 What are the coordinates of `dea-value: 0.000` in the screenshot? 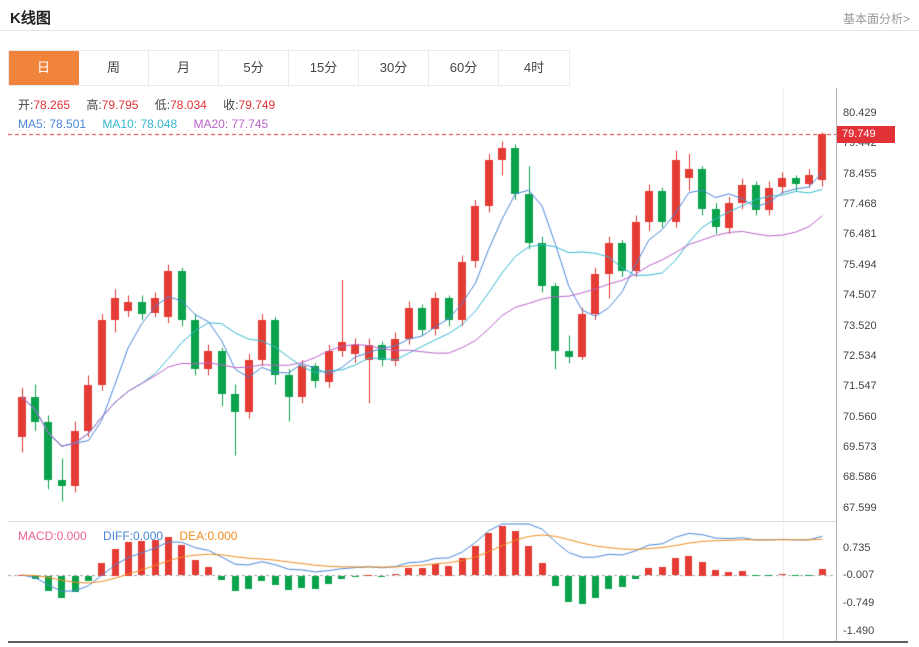 It's located at (222, 536).